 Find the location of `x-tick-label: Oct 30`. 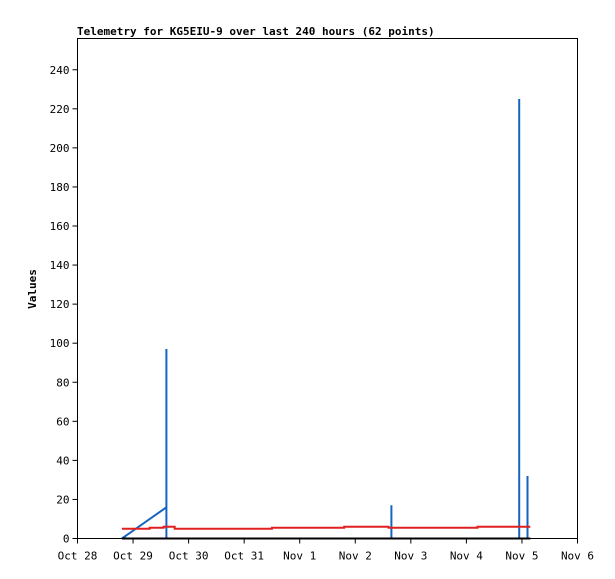

x-tick-label: Oct 30 is located at coordinates (189, 556).